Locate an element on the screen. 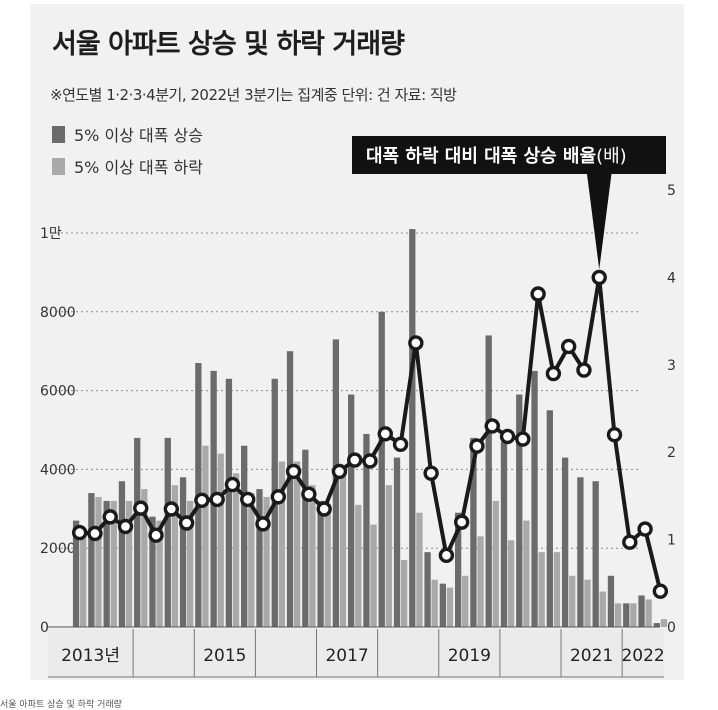 The height and width of the screenshot is (710, 718). y-left-tick-label: 2000 is located at coordinates (58, 549).